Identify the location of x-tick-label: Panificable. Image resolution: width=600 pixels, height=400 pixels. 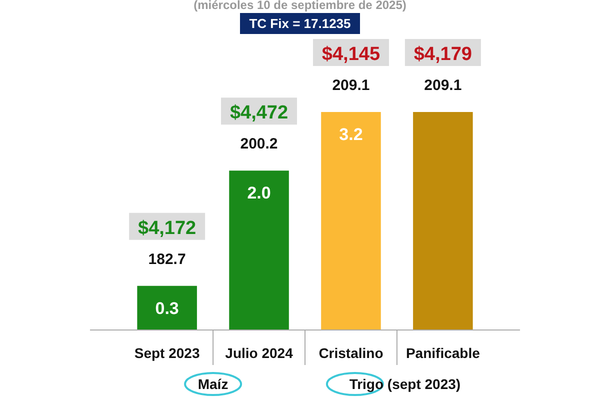
(443, 353).